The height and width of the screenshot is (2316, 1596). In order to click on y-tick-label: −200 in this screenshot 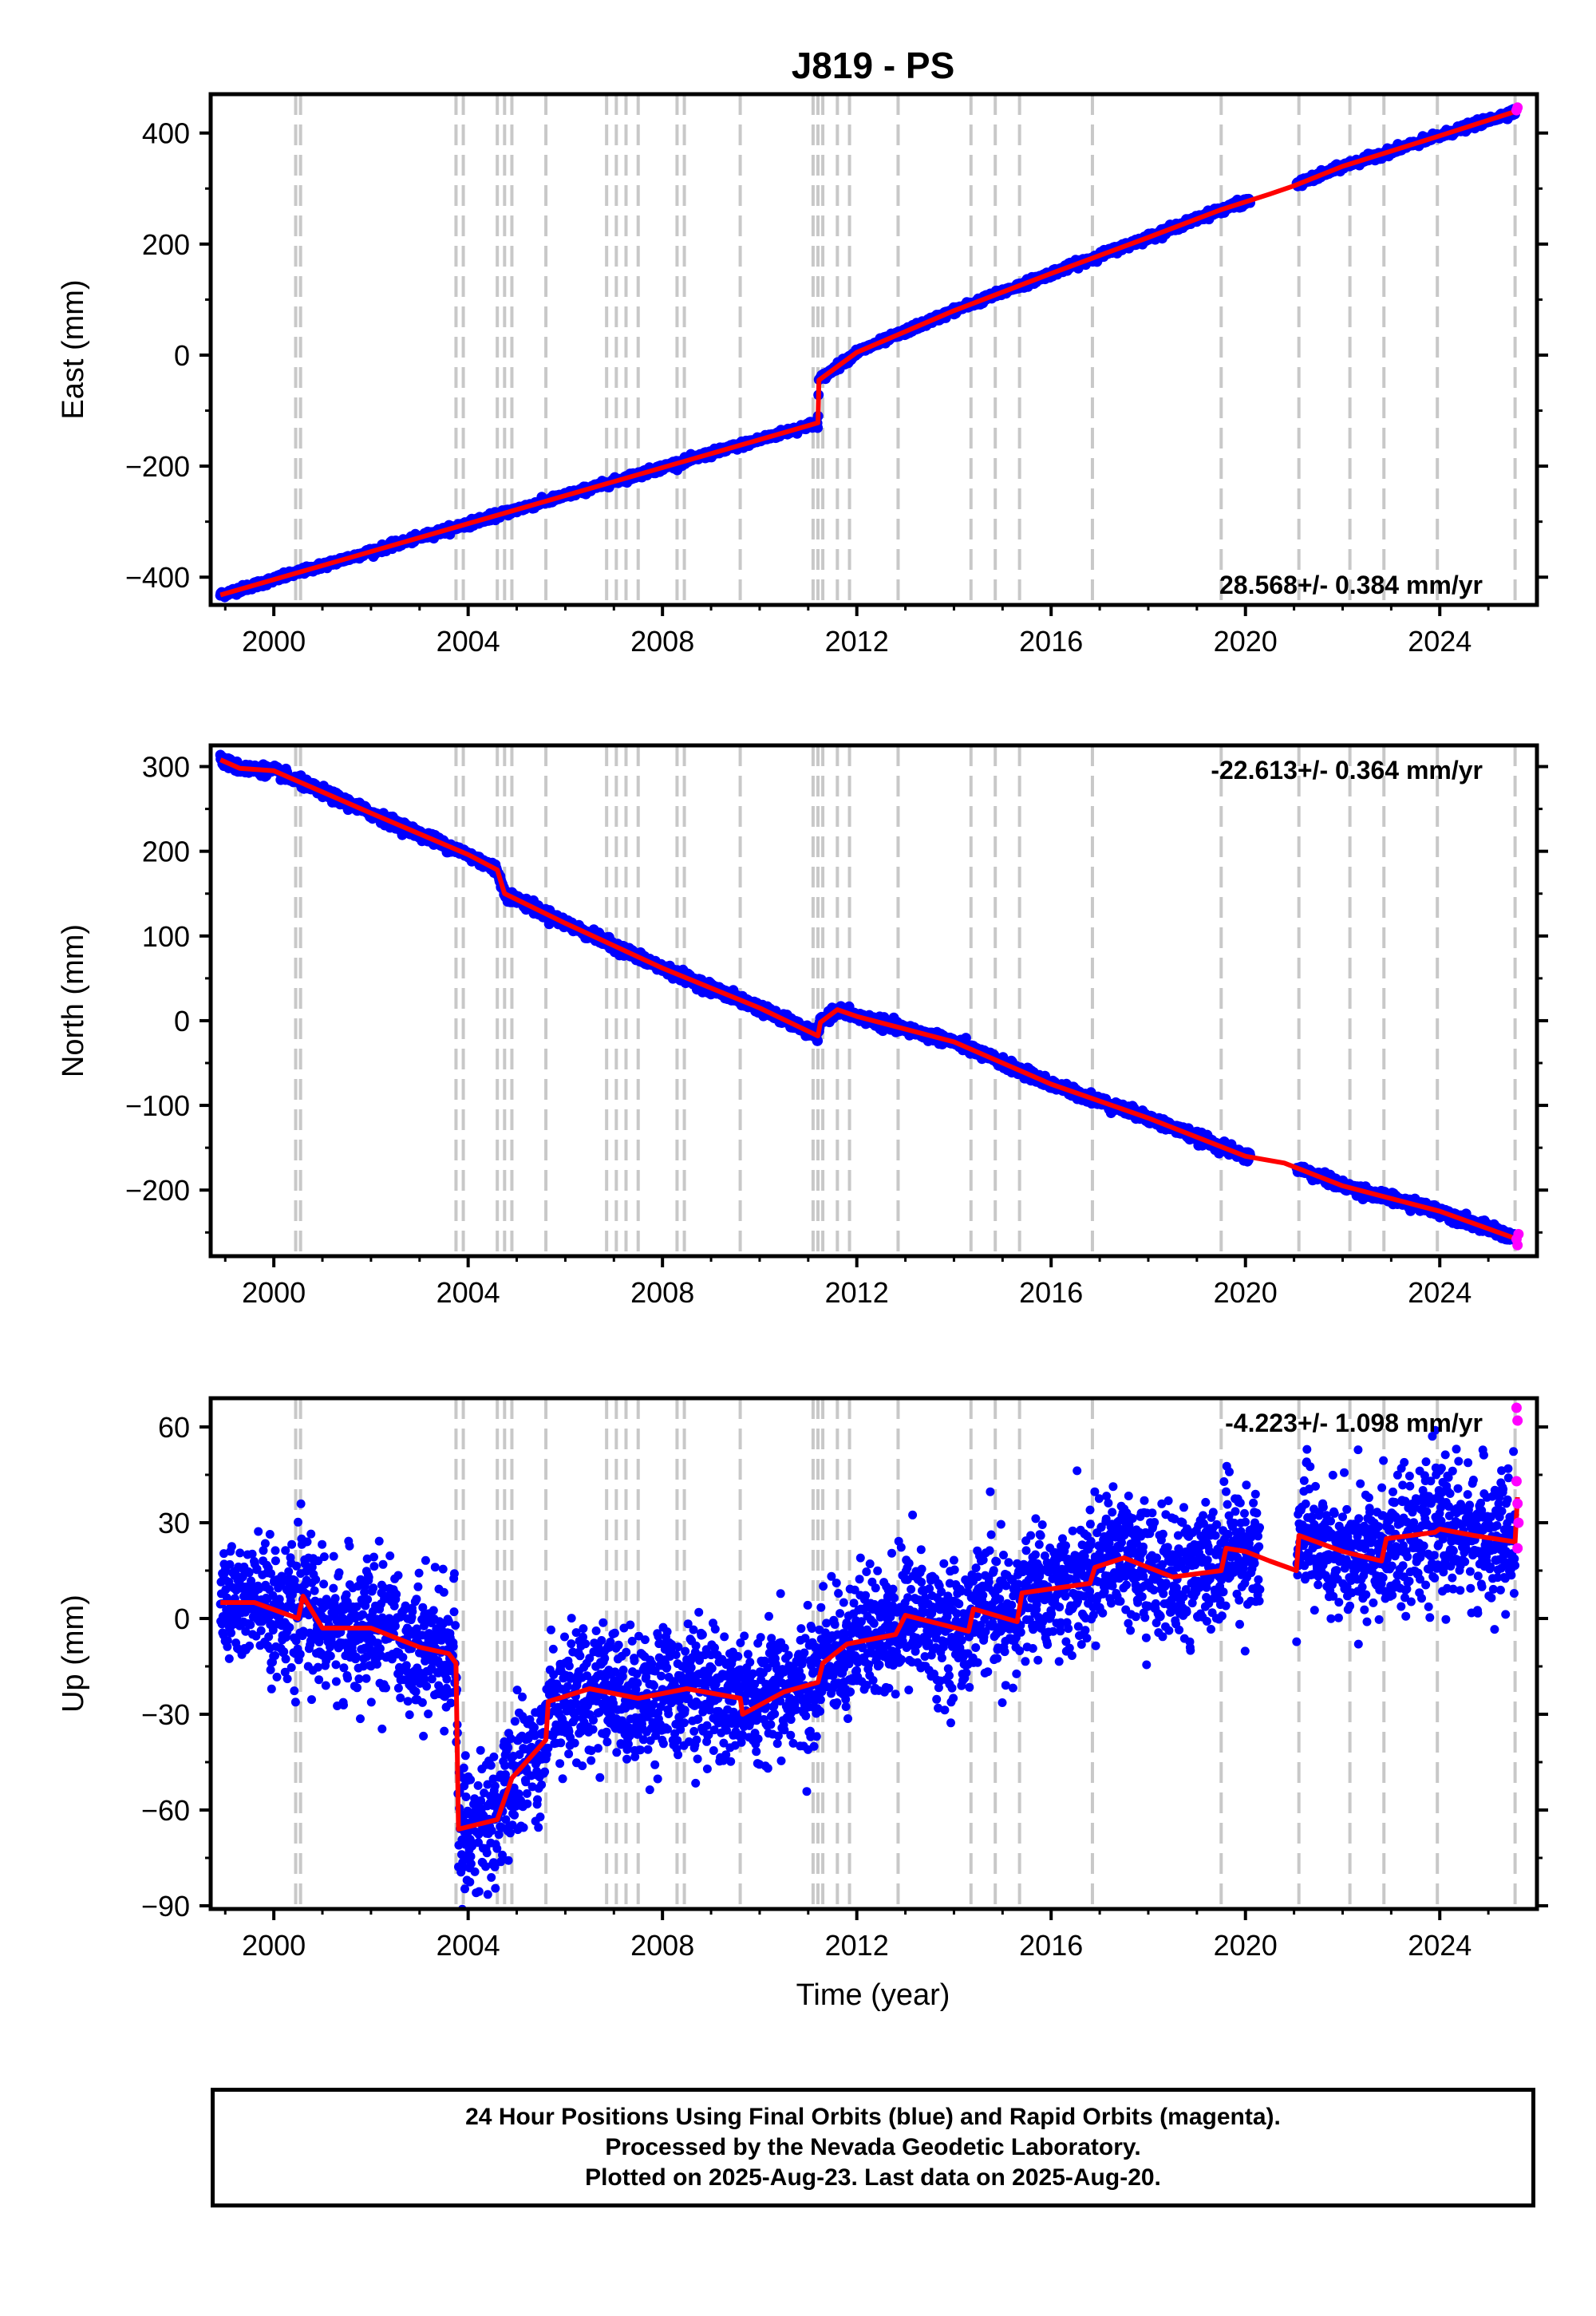, I will do `click(157, 466)`.